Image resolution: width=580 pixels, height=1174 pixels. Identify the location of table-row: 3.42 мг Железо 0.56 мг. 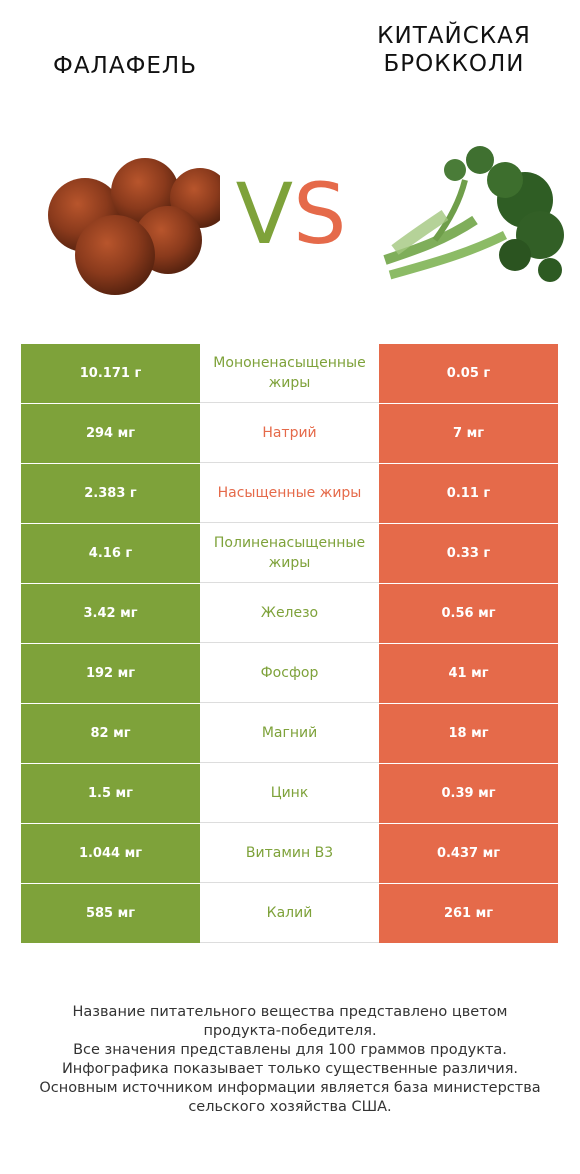
(289, 614).